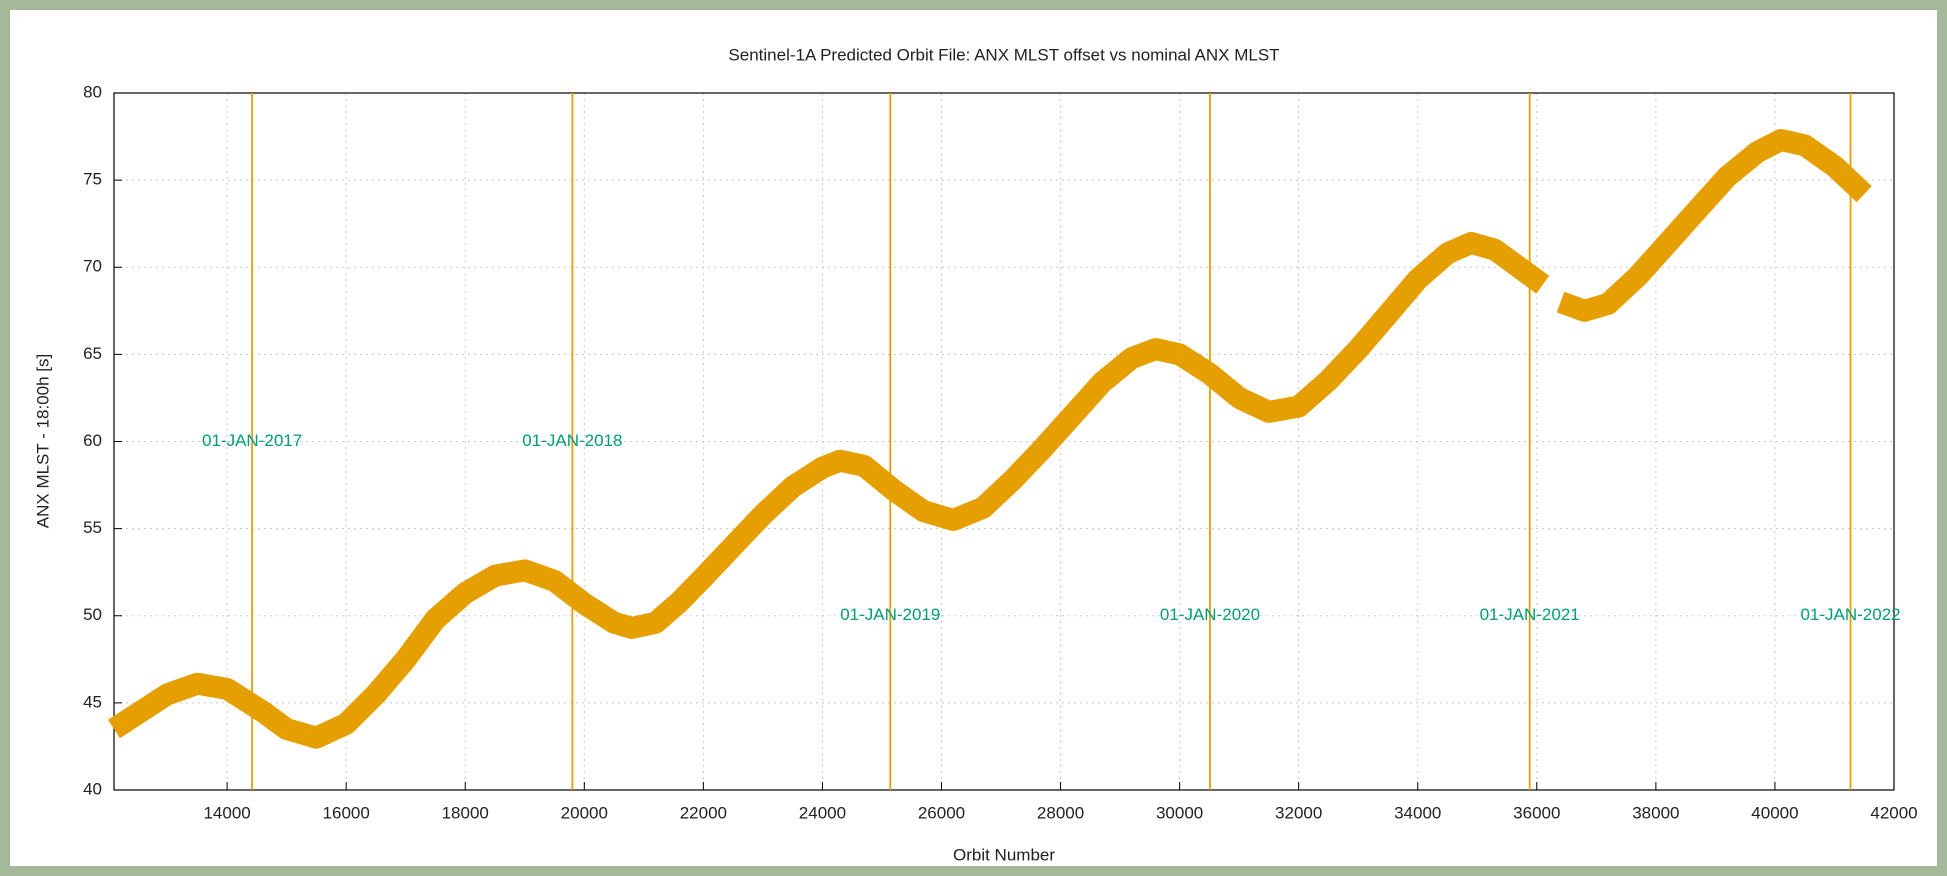 The image size is (1947, 876). I want to click on data-line, so click(1714, 225).